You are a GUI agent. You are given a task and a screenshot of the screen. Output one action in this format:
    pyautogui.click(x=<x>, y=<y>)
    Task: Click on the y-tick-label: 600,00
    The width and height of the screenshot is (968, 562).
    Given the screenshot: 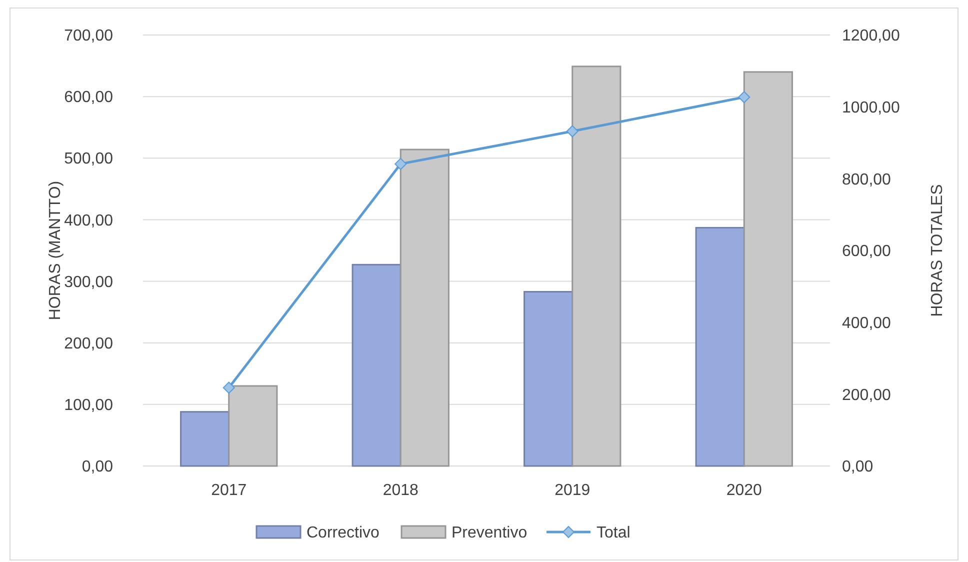 What is the action you would take?
    pyautogui.click(x=89, y=97)
    